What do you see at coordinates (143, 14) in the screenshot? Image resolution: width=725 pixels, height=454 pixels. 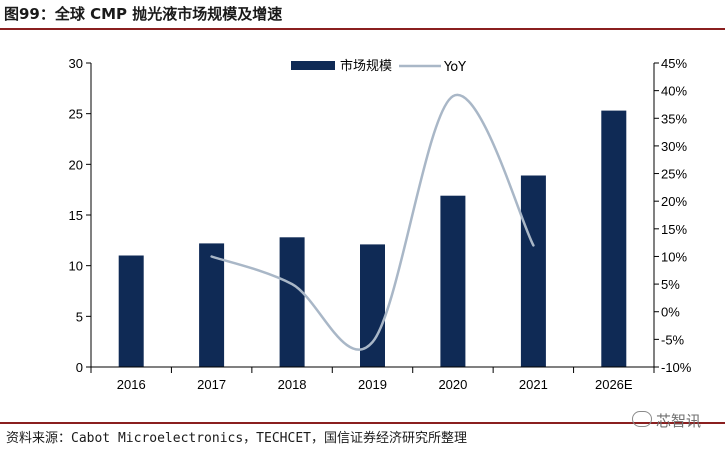 I see `chart-title: 图99：全球 CMP 抛光液市场规模及增速` at bounding box center [143, 14].